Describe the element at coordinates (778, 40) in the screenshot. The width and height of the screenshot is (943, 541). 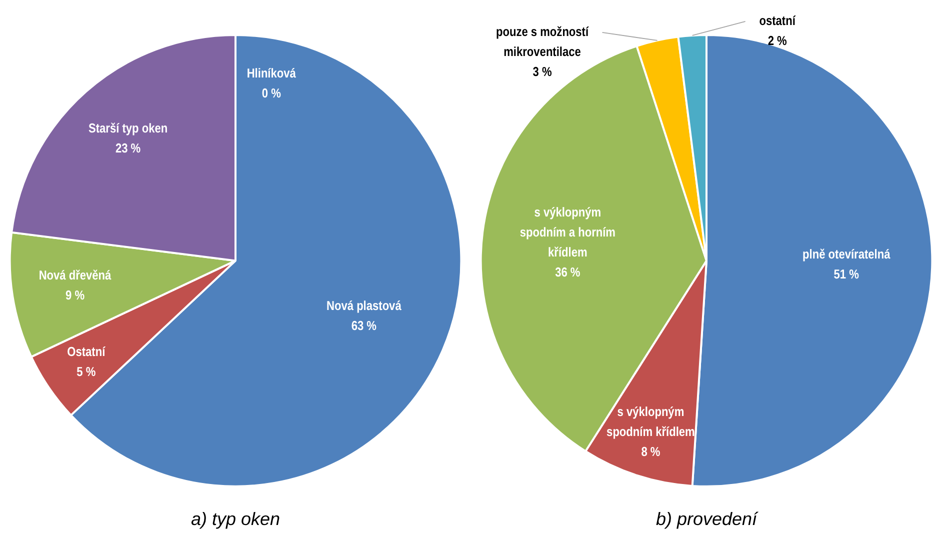
I see `data-label: 2 %` at that location.